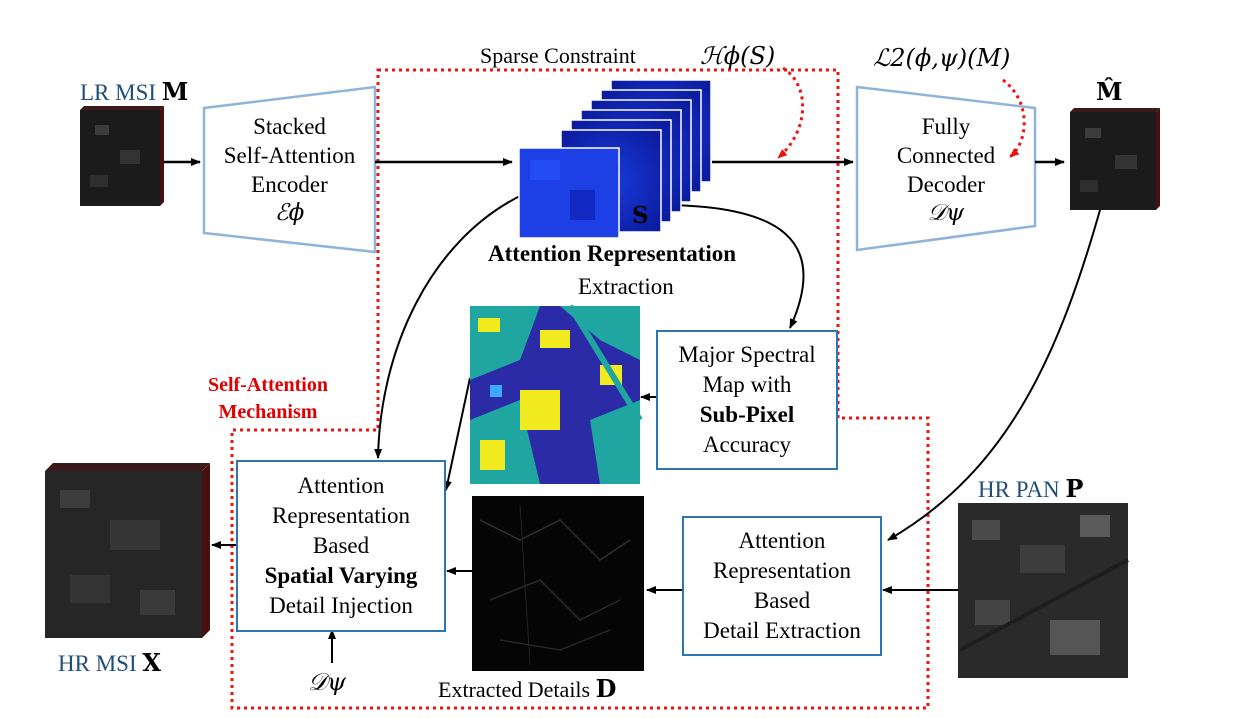 The width and height of the screenshot is (1234, 718). I want to click on lr-msi-image, so click(122, 156).